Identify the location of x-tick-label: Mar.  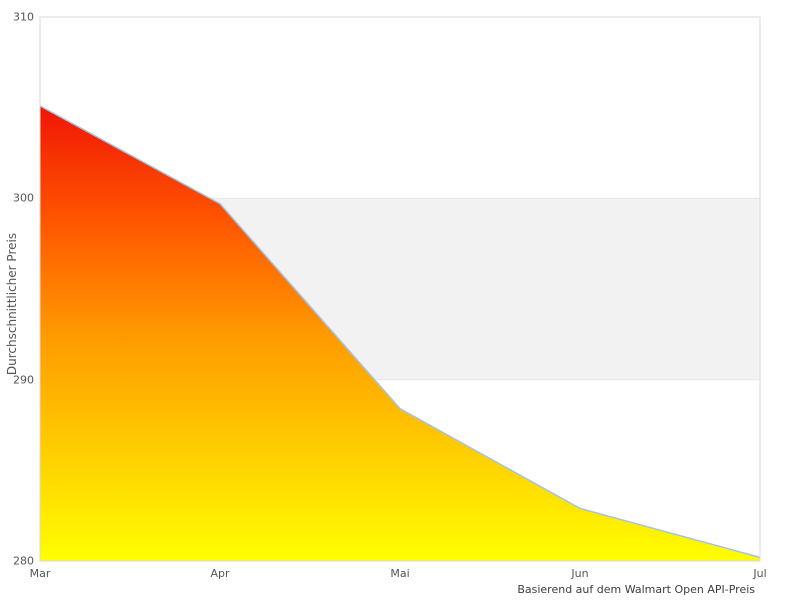
(40, 573).